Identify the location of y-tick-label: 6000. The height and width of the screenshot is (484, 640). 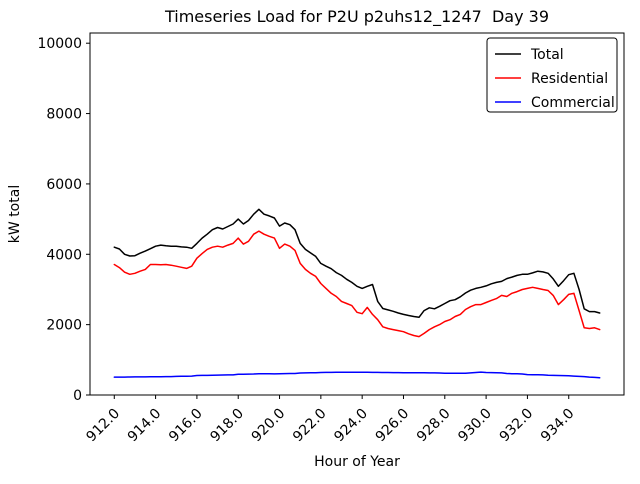
(64, 185).